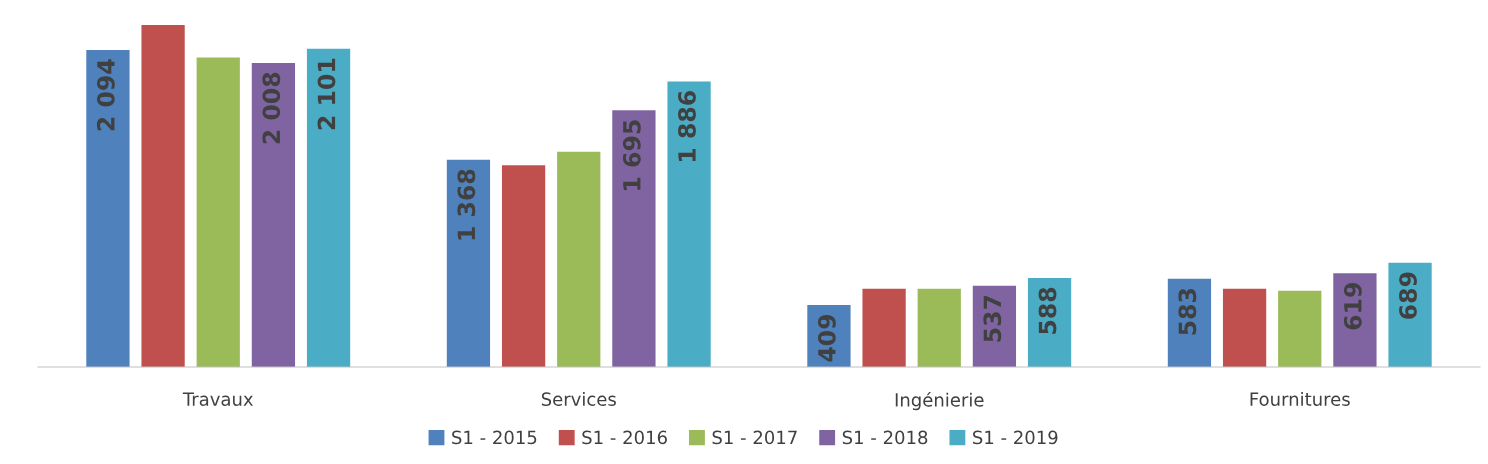  Describe the element at coordinates (1300, 399) in the screenshot. I see `x-tick-label: Fournitures` at that location.